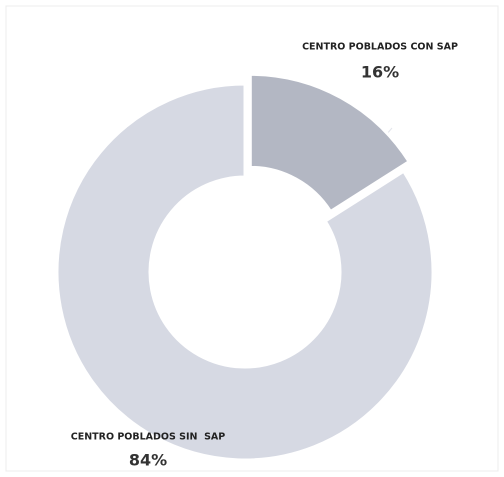  I want to click on slice-label: CENTRO POBLADOS CON SAP, so click(380, 47).